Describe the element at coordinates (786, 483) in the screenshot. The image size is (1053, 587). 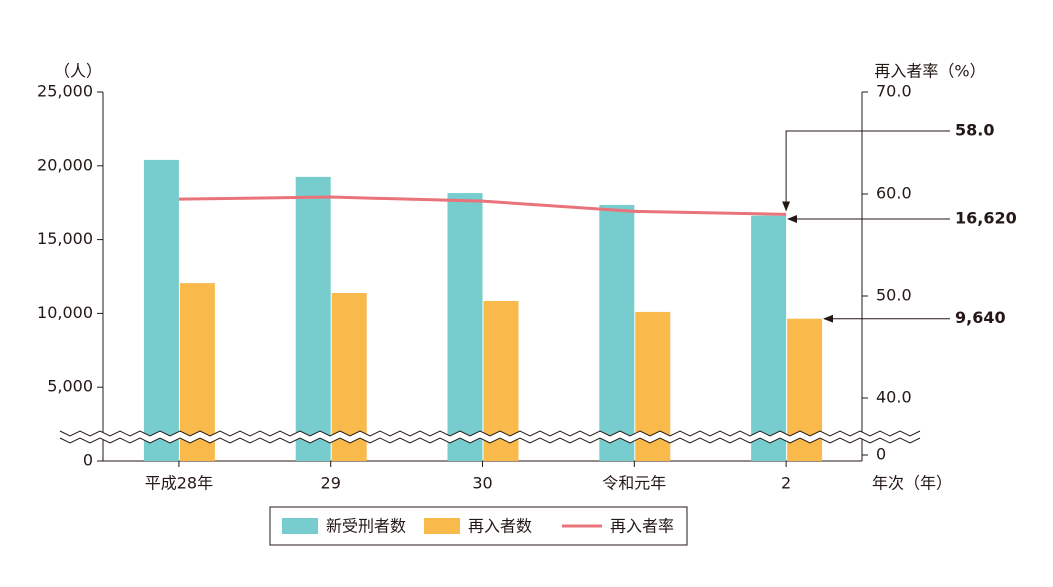
I see `x-tick-label: 2` at that location.